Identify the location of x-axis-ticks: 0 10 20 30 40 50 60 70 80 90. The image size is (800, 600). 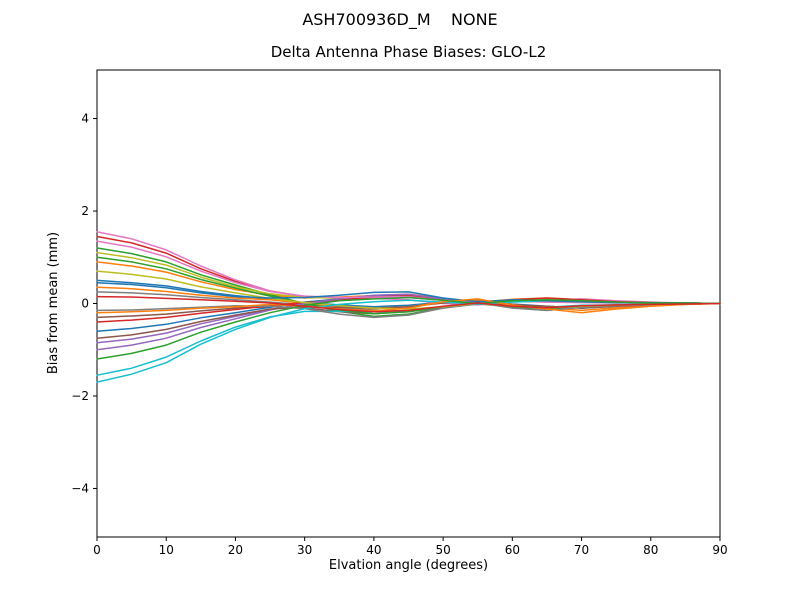
(410, 547).